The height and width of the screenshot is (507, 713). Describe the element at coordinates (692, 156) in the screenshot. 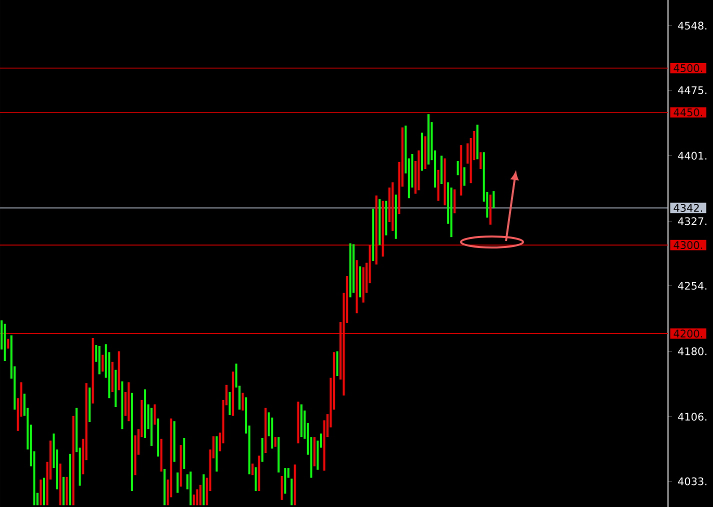

I see `y-tick-label: 4401.` at that location.